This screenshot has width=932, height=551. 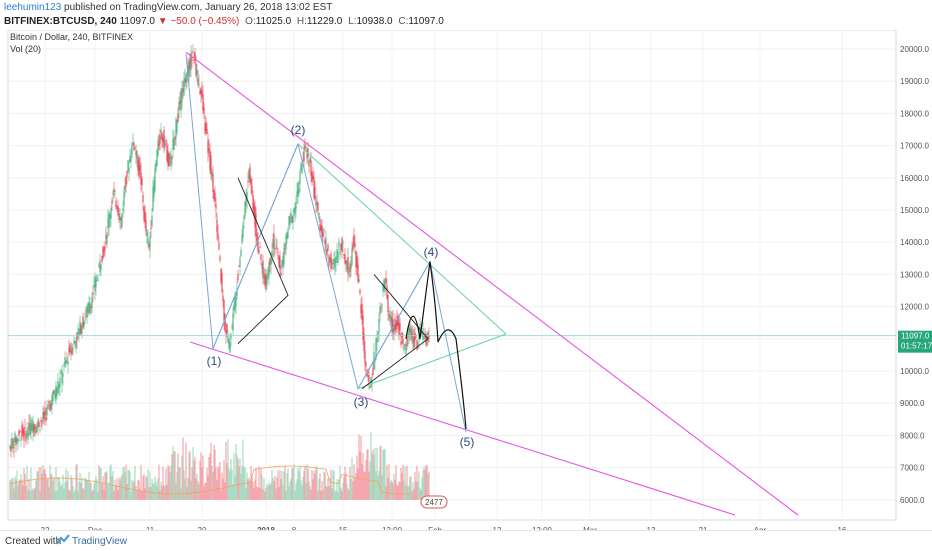 What do you see at coordinates (250, 21) in the screenshot?
I see `open-label: O:` at bounding box center [250, 21].